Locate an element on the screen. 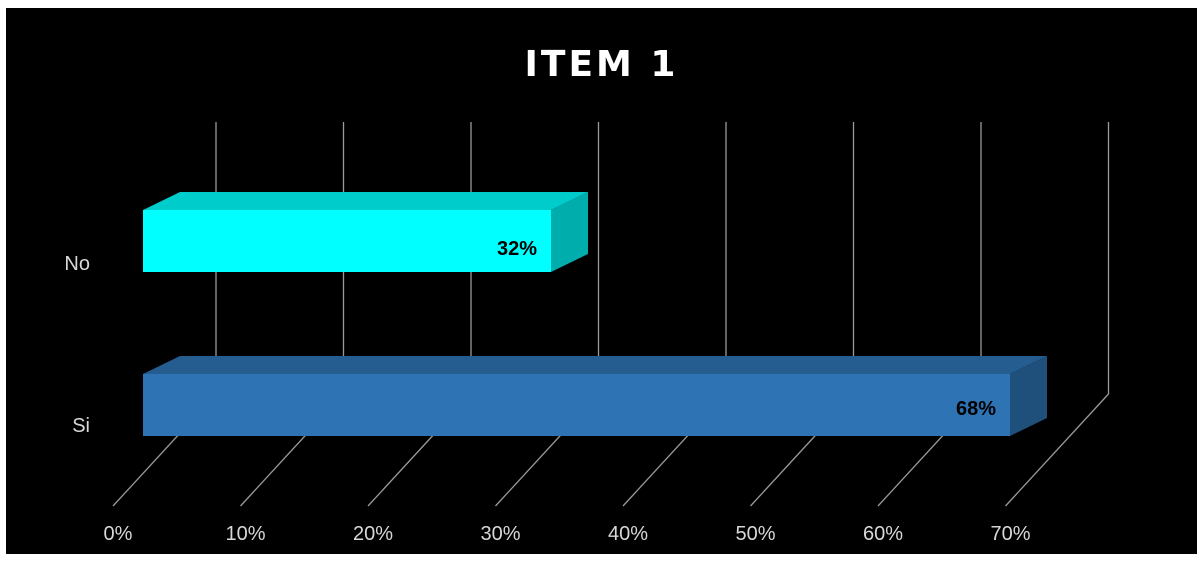 Image resolution: width=1203 pixels, height=561 pixels. category-label: No is located at coordinates (77, 264).